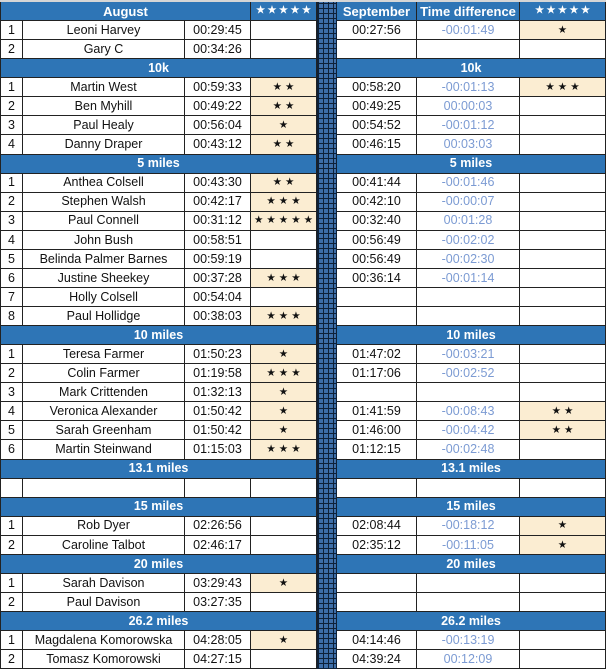 This screenshot has width=606, height=669. Describe the element at coordinates (104, 258) in the screenshot. I see `runner-name-cell: Belinda Palmer Barnes` at that location.